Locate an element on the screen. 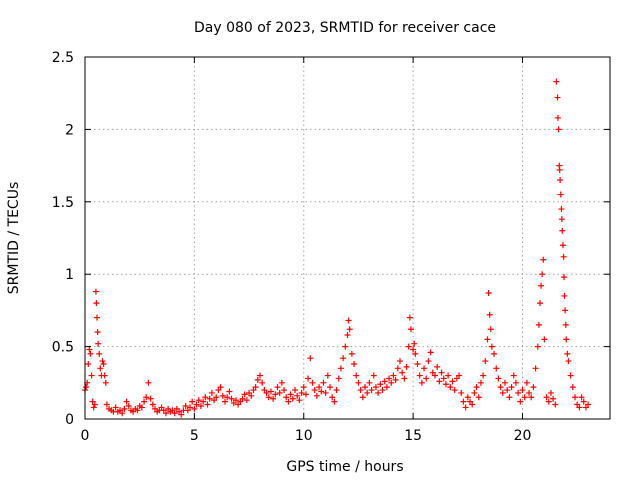 Image resolution: width=640 pixels, height=480 pixels. x-tick-label: 5 is located at coordinates (194, 436).